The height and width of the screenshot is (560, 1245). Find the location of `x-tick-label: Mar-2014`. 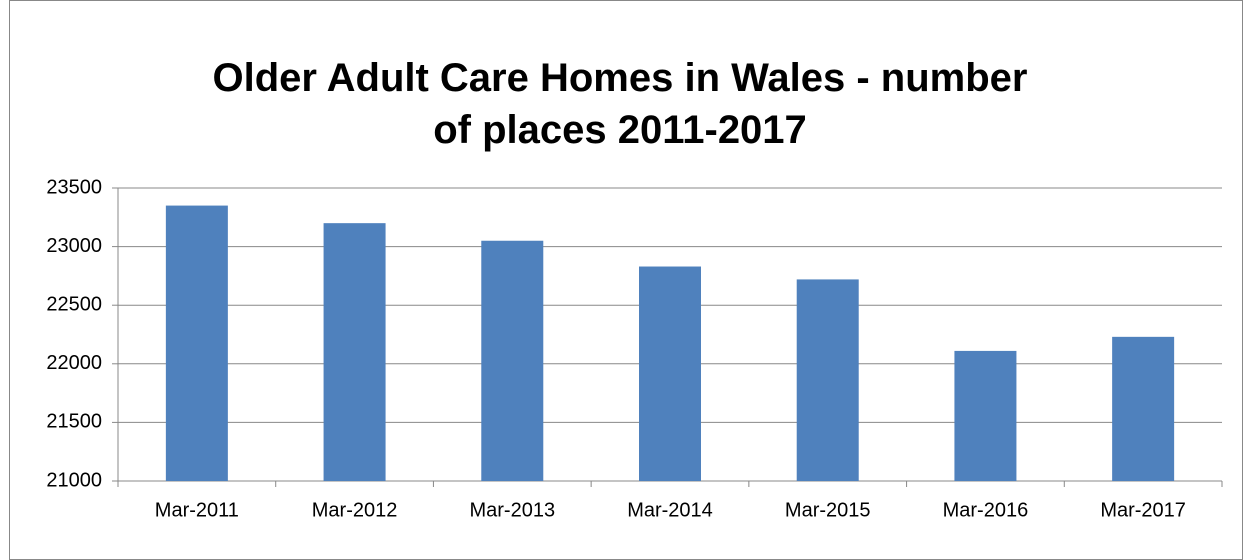

x-tick-label: Mar-2014 is located at coordinates (670, 510).